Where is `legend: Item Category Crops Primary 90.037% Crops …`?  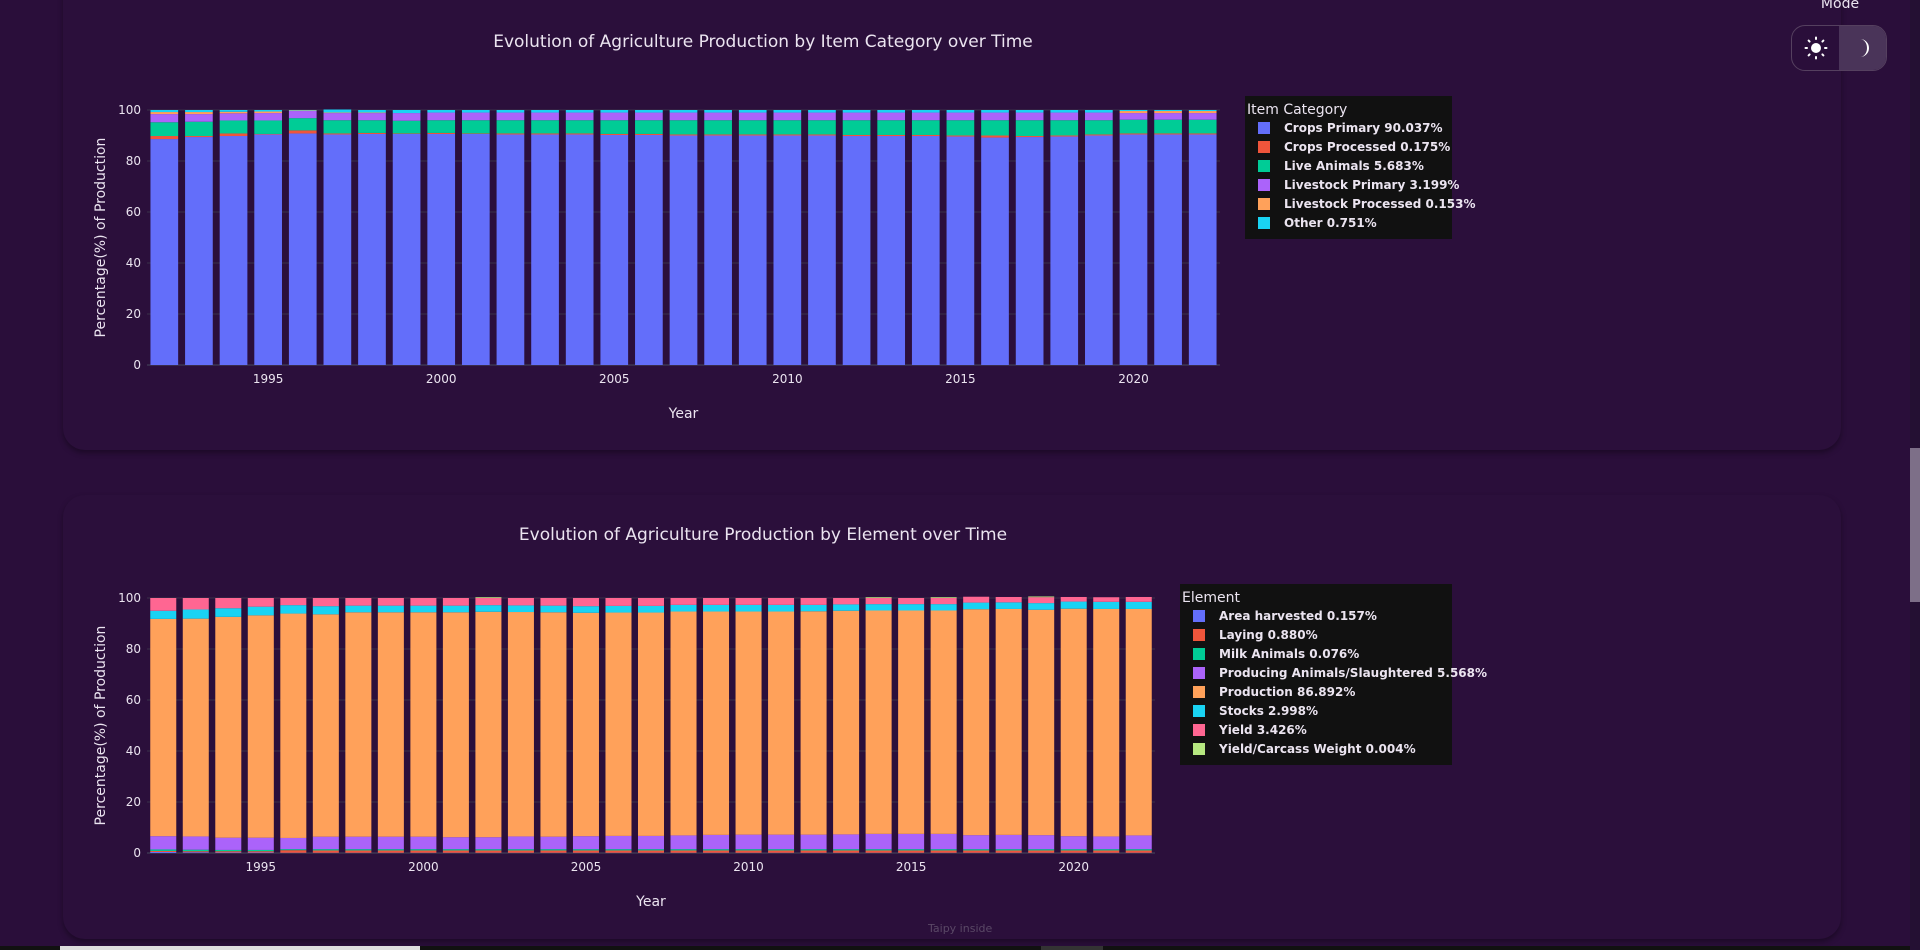 legend: Item Category Crops Primary 90.037% Crops … is located at coordinates (1360, 167).